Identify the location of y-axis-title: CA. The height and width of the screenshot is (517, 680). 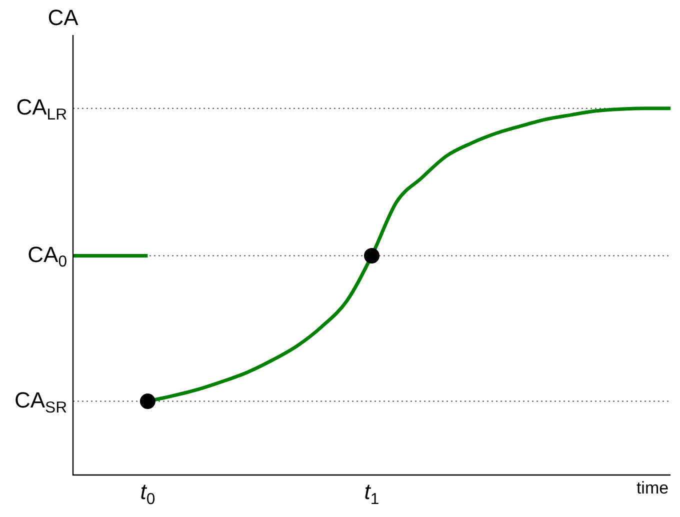
(63, 17).